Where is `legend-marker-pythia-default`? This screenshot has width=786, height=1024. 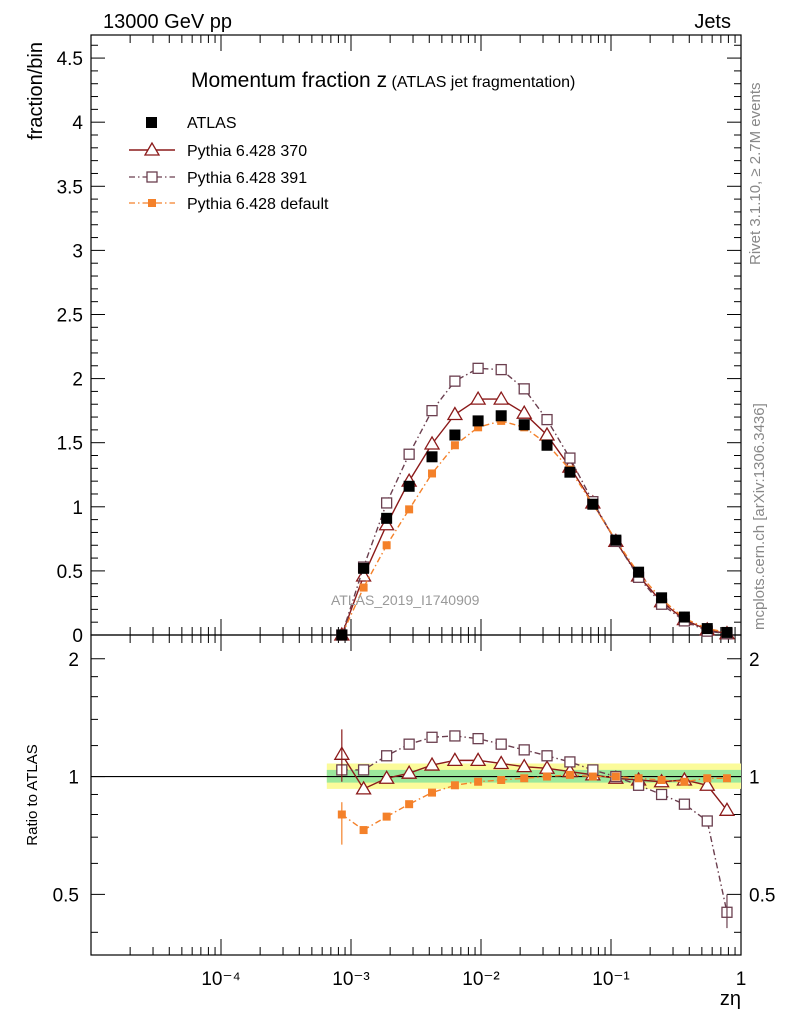 legend-marker-pythia-default is located at coordinates (152, 203).